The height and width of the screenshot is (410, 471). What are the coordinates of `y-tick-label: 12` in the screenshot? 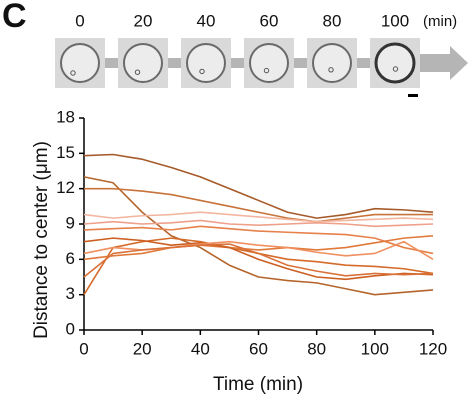 It's located at (65, 187).